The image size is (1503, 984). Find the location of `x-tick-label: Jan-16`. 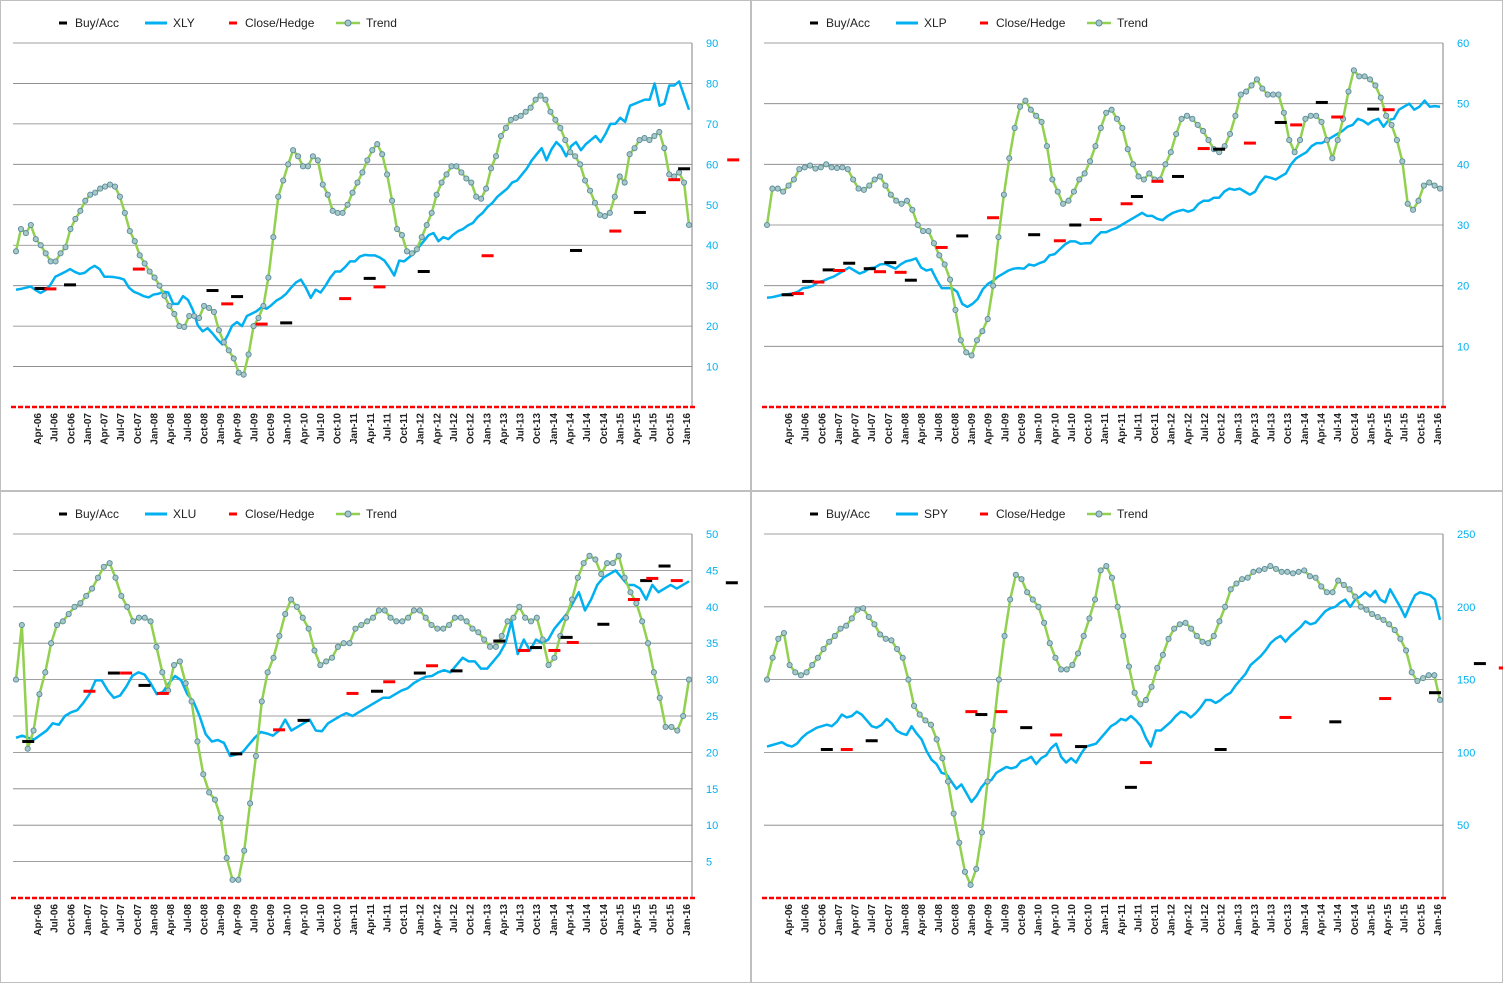

x-tick-label: Jan-16 is located at coordinates (687, 429).